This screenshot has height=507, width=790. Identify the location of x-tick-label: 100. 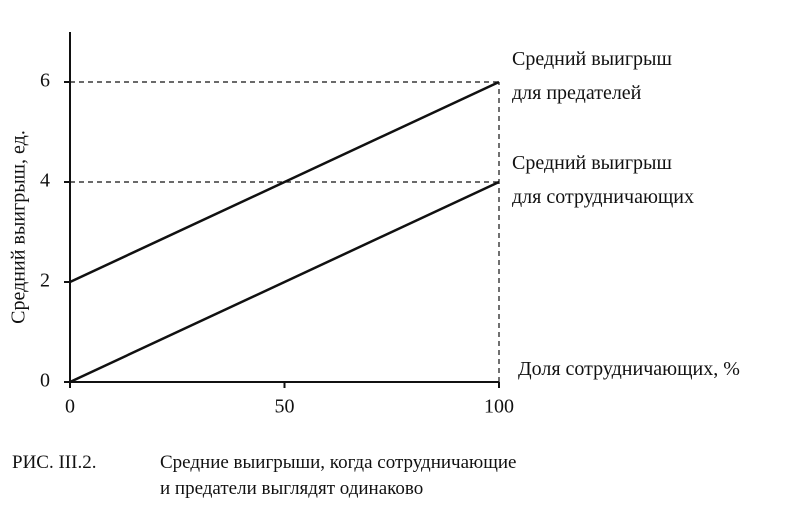
(499, 407).